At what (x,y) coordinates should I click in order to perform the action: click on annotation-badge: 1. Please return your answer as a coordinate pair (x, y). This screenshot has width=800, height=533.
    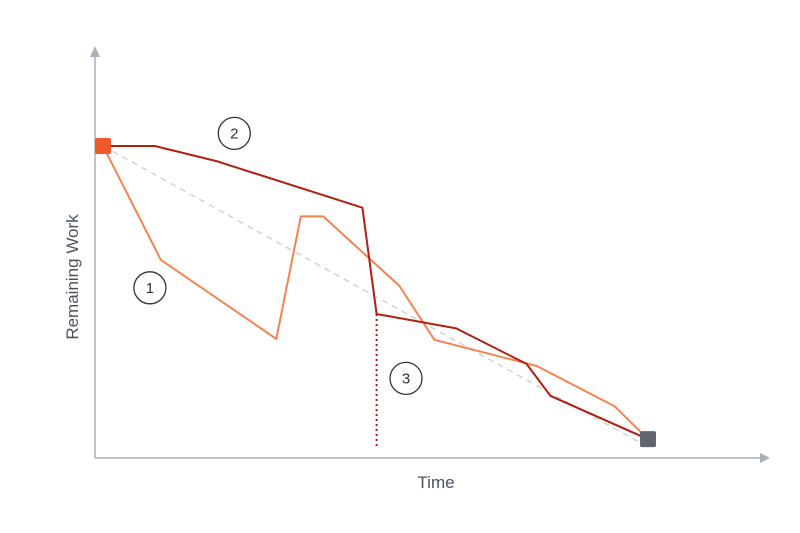
    Looking at the image, I should click on (150, 288).